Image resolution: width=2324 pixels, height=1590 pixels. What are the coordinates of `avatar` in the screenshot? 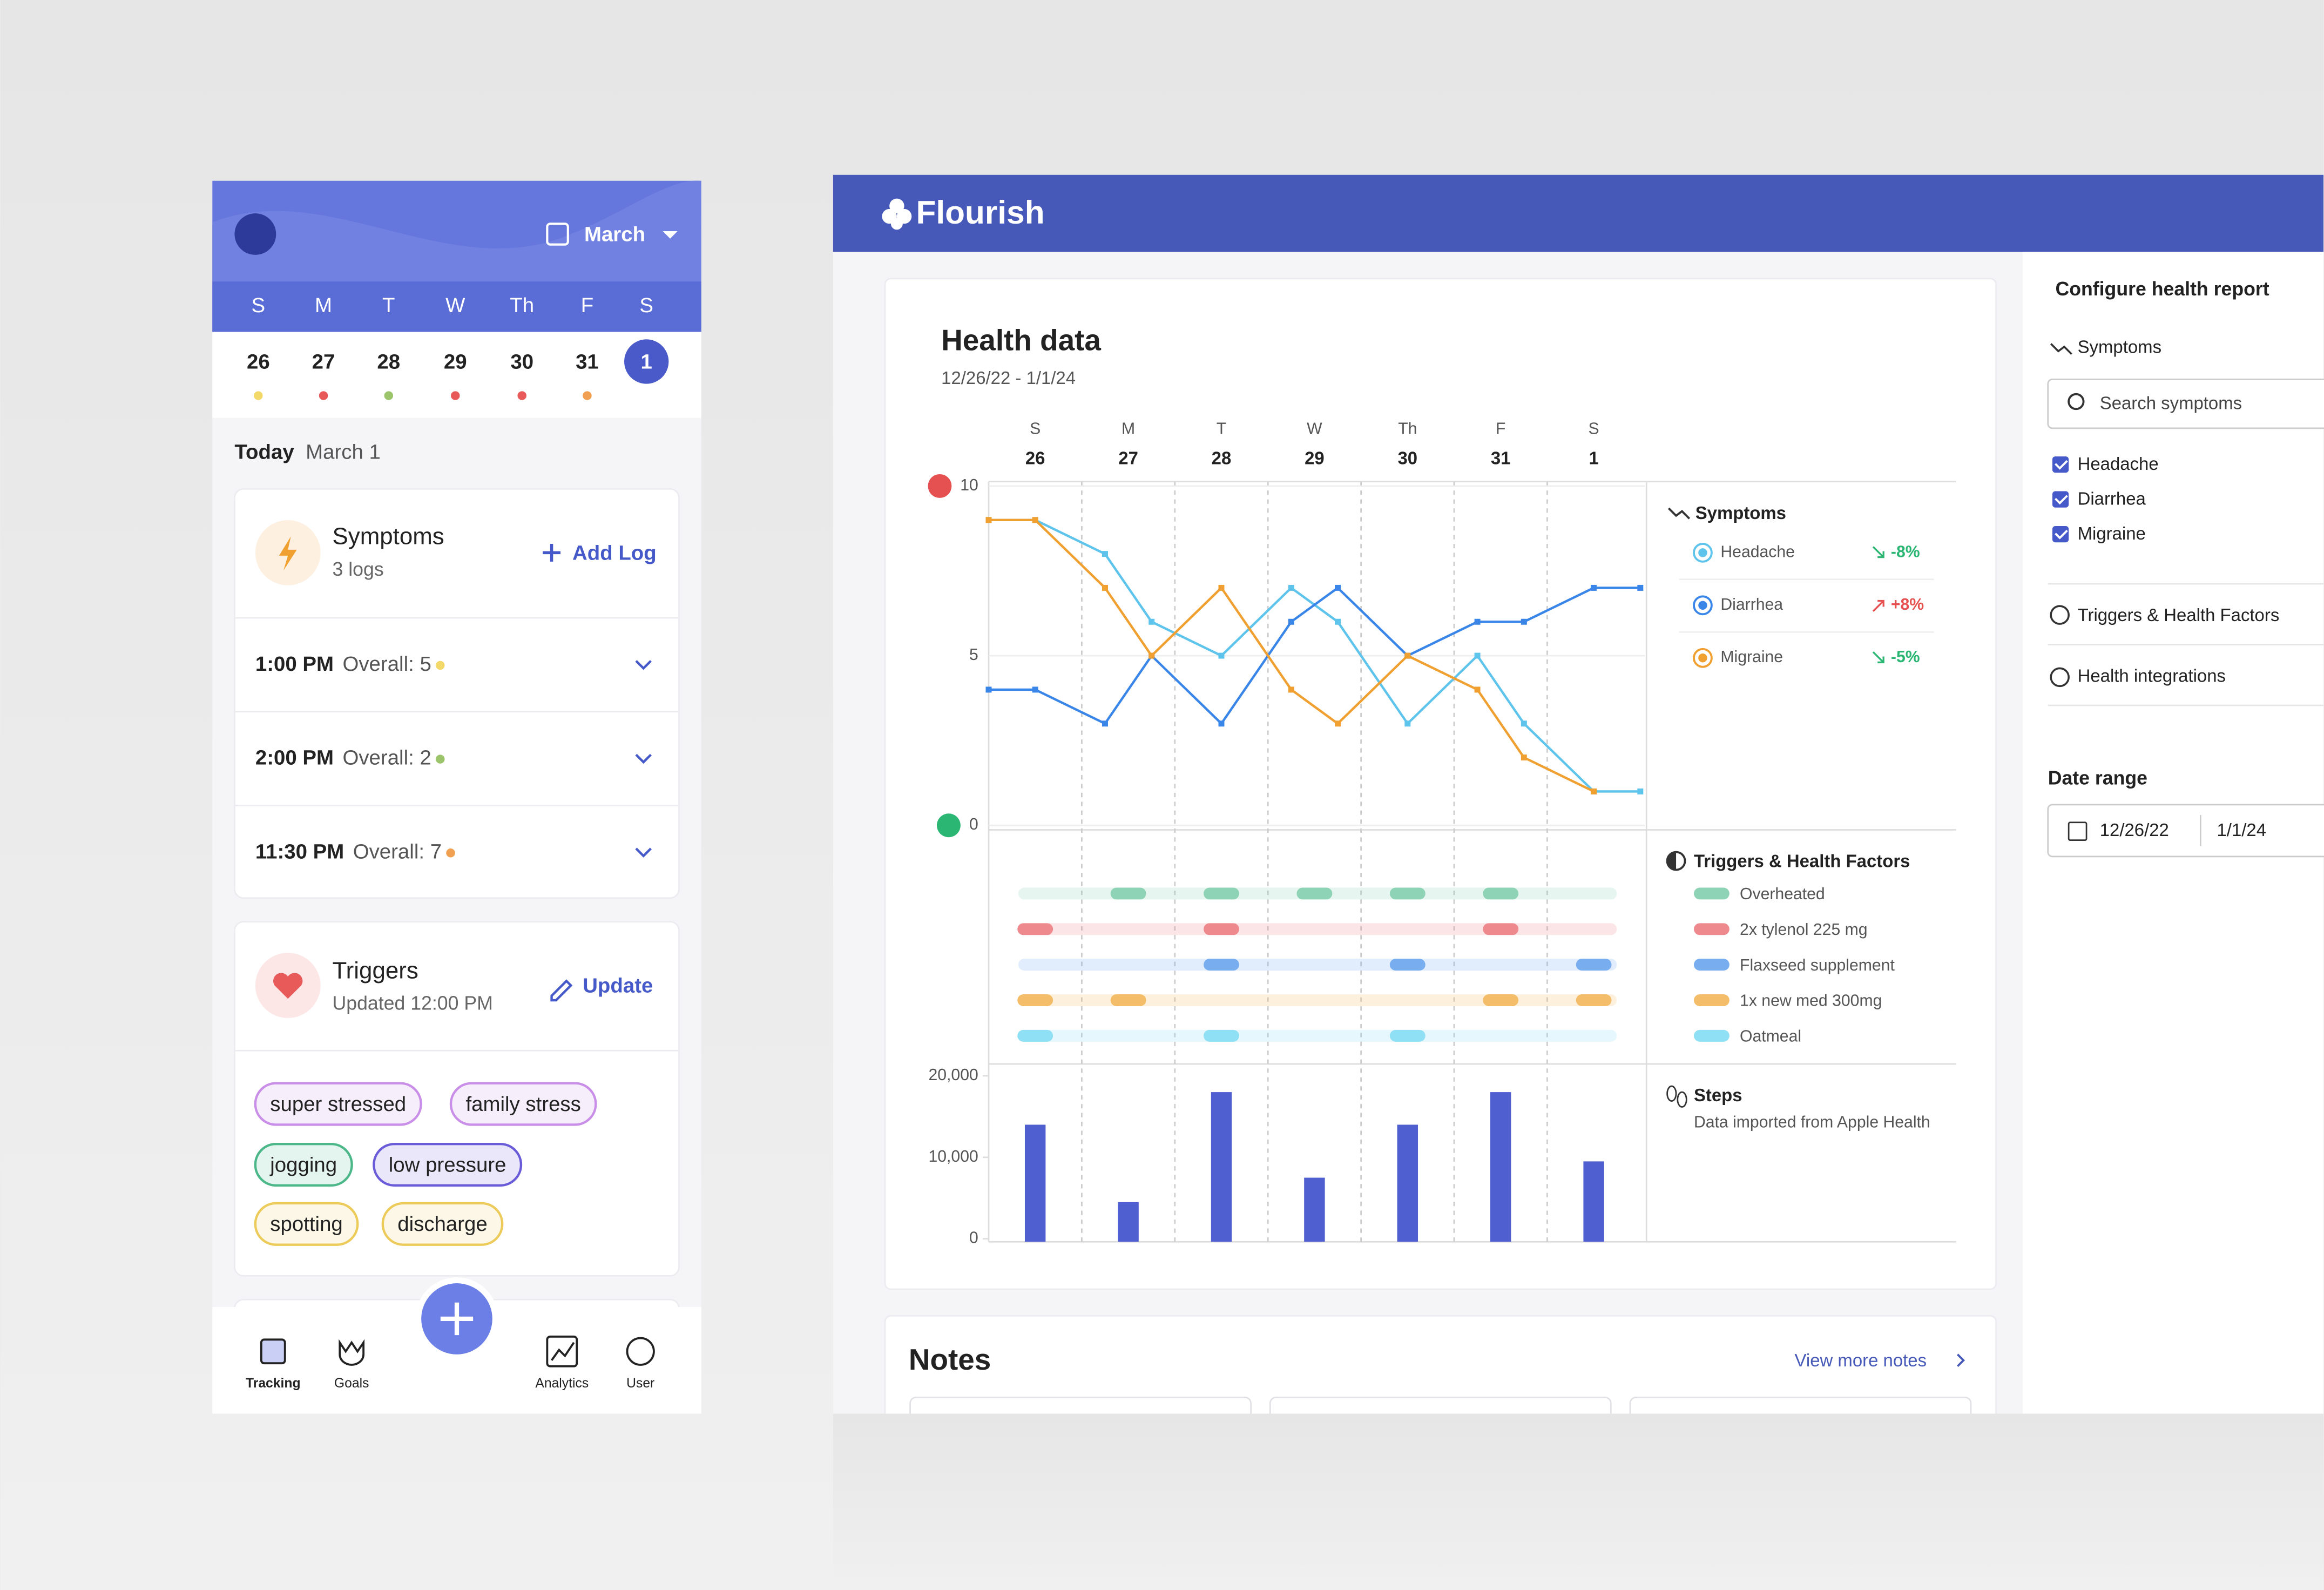 It's located at (255, 234).